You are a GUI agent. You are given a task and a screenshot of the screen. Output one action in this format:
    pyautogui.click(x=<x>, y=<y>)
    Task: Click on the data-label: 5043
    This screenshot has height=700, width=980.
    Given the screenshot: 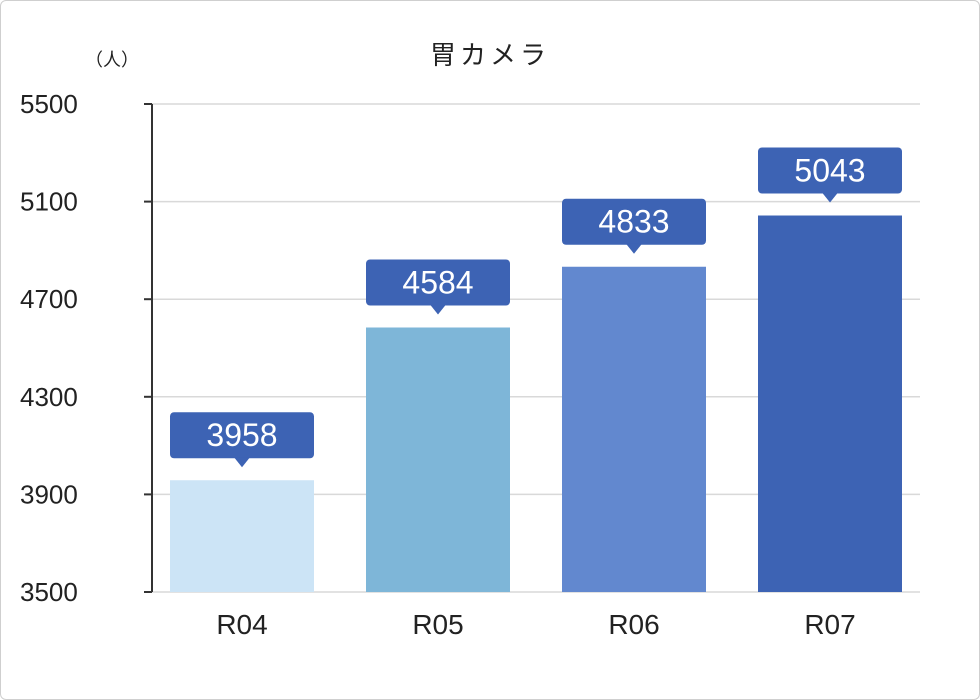 What is the action you would take?
    pyautogui.click(x=829, y=171)
    